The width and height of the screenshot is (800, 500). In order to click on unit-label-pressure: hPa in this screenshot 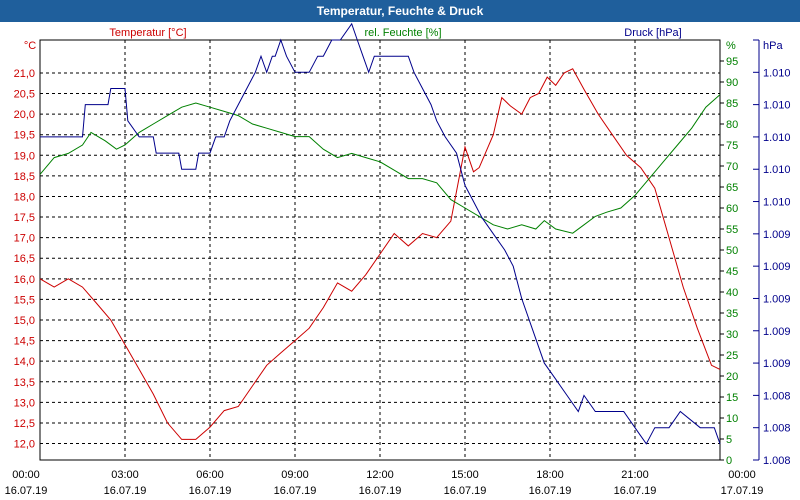, I will do `click(773, 46)`.